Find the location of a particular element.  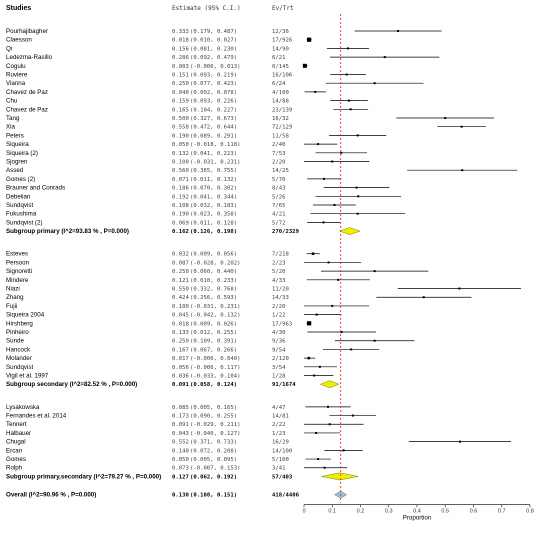

study-row-g1-6-label: Fujii is located at coordinates (11, 306).